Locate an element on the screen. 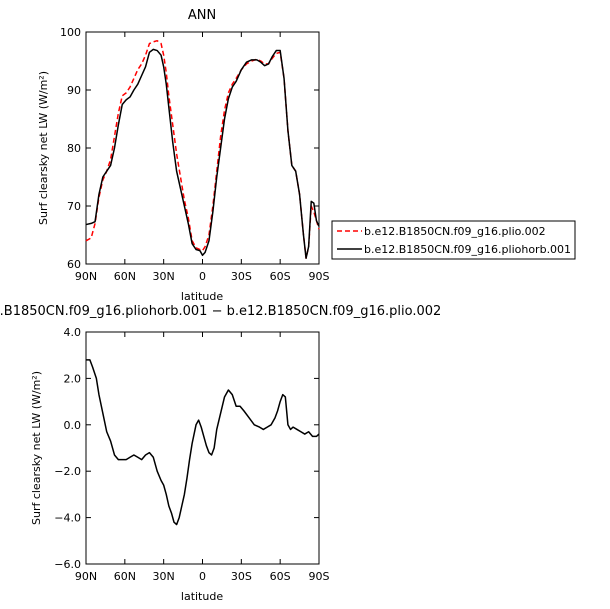  top-chart-x-tick-label: 30S is located at coordinates (241, 276).